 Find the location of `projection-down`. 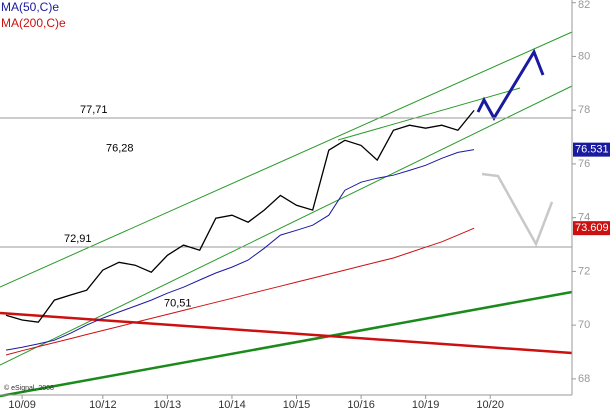

projection-down is located at coordinates (517, 209).